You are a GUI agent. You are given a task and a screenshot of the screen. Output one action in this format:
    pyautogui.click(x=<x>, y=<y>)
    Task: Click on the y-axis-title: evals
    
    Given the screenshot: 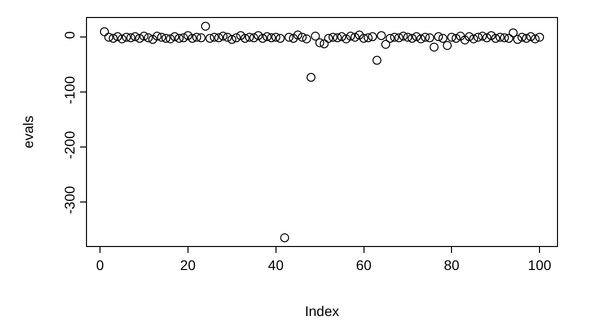 What is the action you would take?
    pyautogui.click(x=28, y=132)
    